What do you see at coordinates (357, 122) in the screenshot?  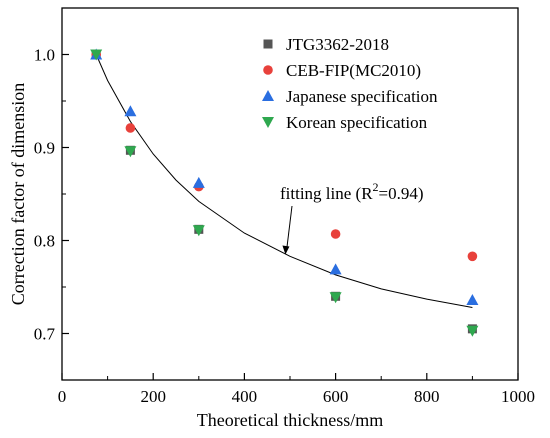 I see `legend-label: Korean specification` at bounding box center [357, 122].